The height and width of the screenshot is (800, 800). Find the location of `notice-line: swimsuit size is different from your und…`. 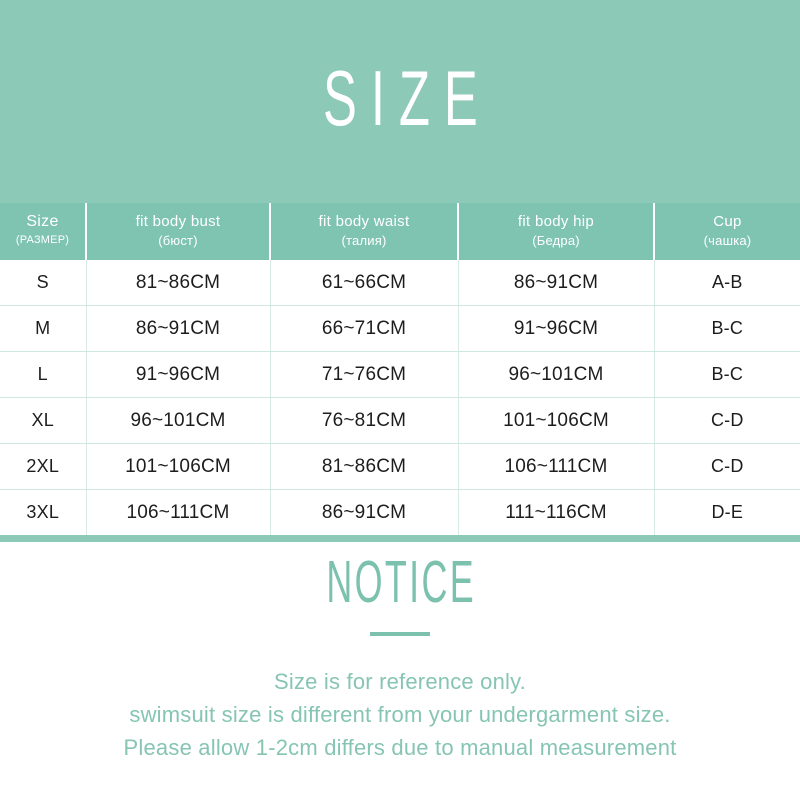

notice-line: swimsuit size is different from your und… is located at coordinates (400, 714).